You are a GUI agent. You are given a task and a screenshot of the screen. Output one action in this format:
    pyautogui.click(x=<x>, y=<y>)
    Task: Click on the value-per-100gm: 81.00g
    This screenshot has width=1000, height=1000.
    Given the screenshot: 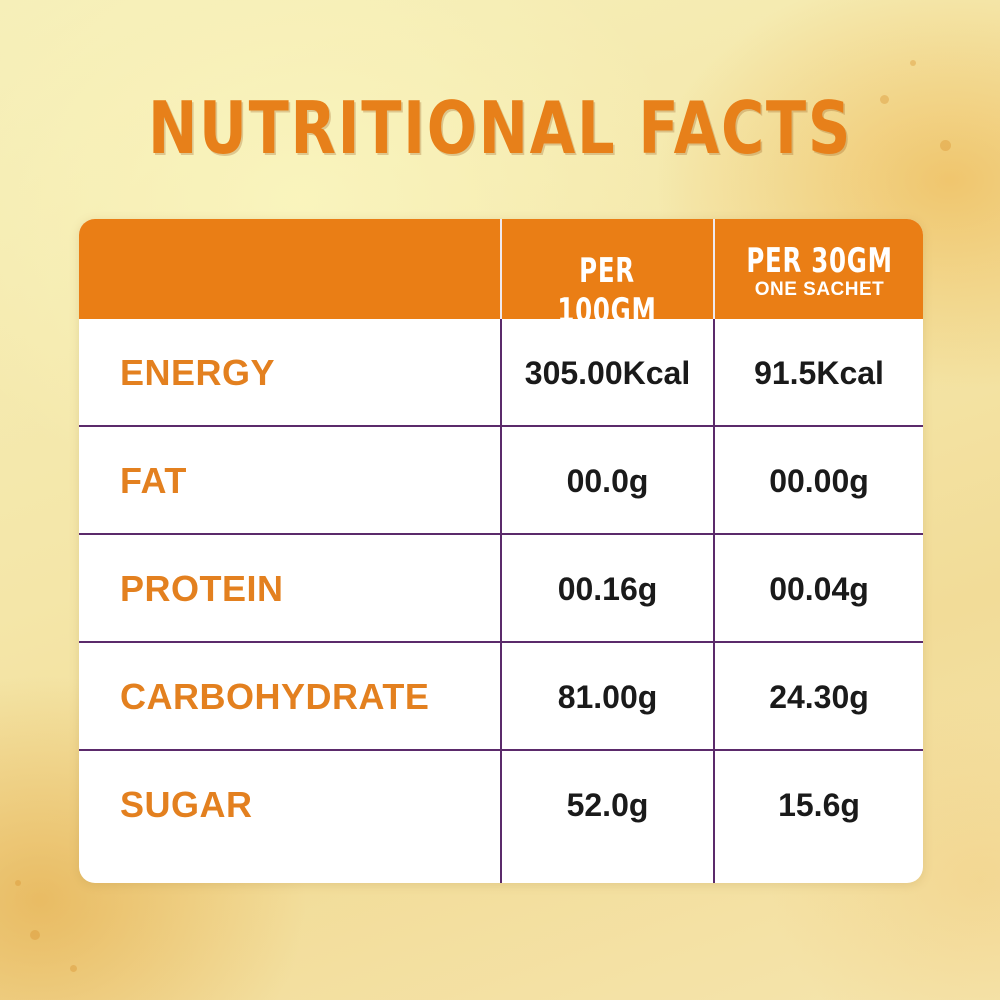 What is the action you would take?
    pyautogui.click(x=607, y=697)
    